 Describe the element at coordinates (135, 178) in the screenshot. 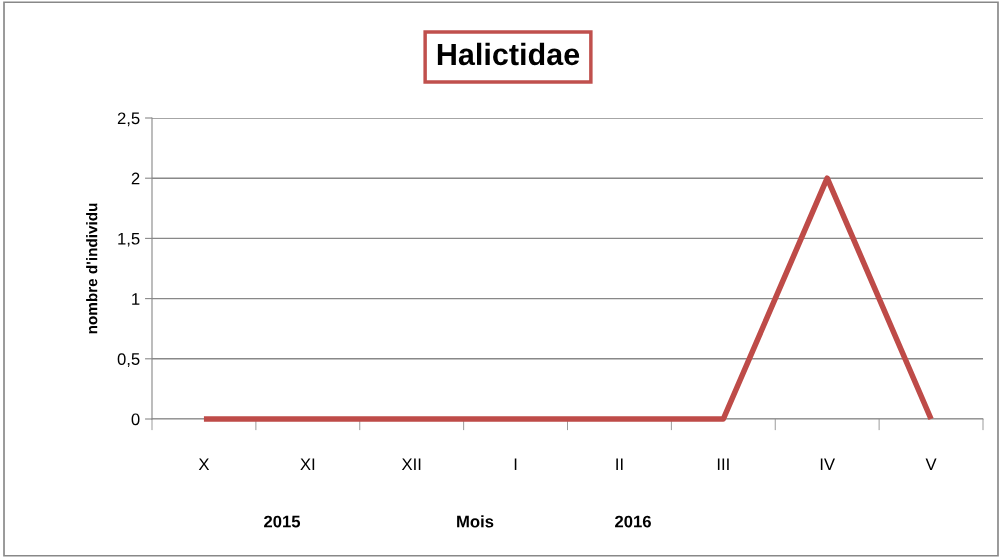

I see `y-tick-label: 2` at that location.